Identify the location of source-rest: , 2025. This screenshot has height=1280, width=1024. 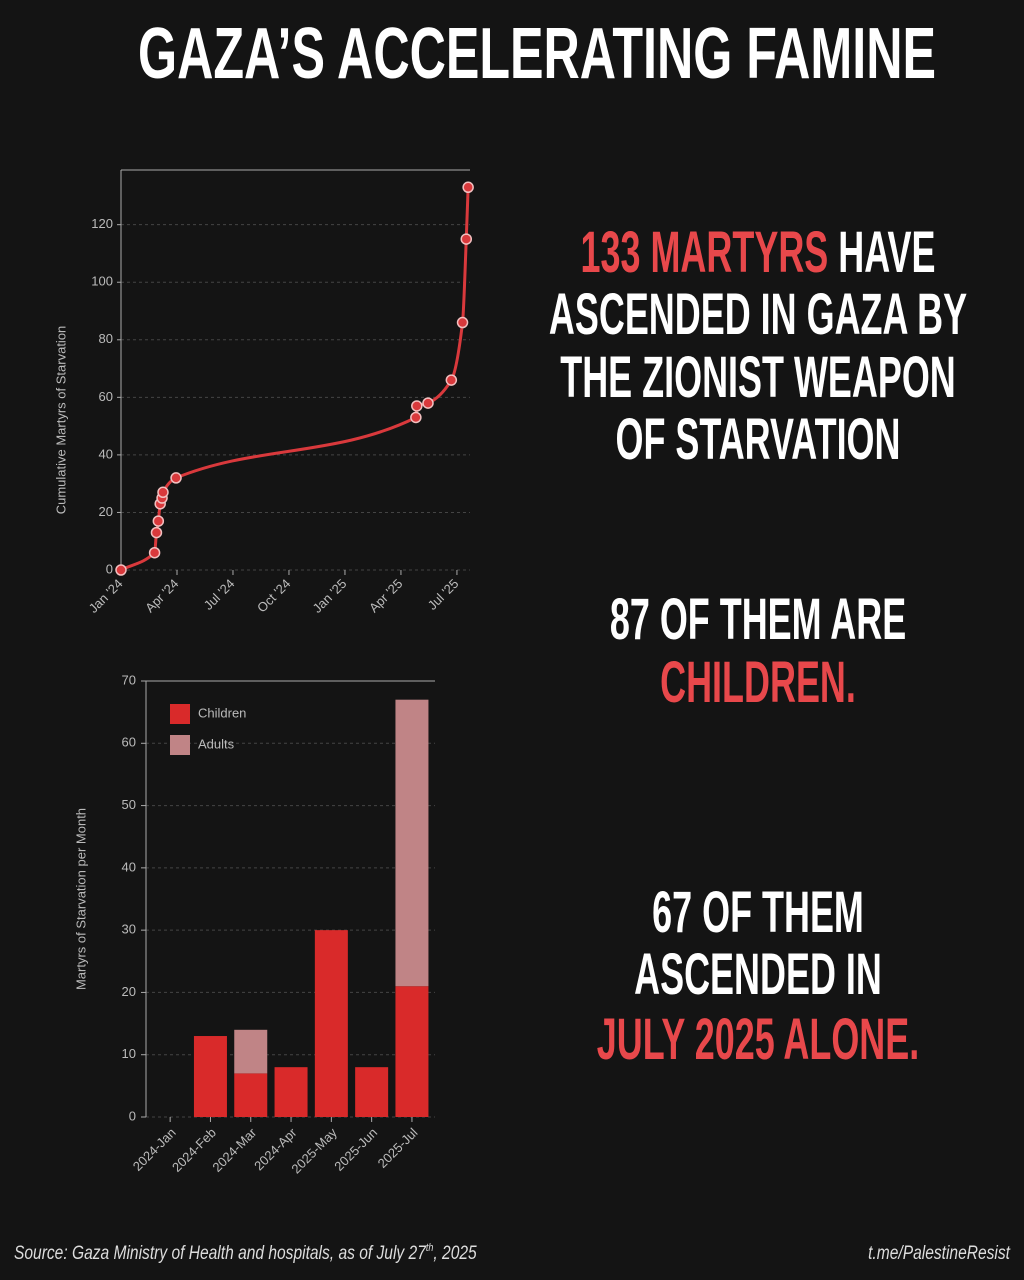
(455, 1253).